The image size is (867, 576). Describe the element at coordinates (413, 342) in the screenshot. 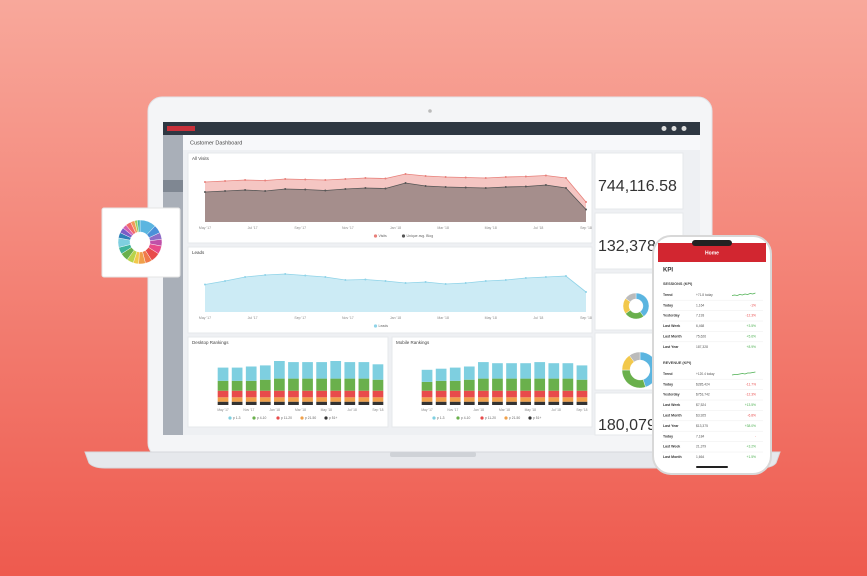

I see `chart-title: Mobile Rankings` at that location.